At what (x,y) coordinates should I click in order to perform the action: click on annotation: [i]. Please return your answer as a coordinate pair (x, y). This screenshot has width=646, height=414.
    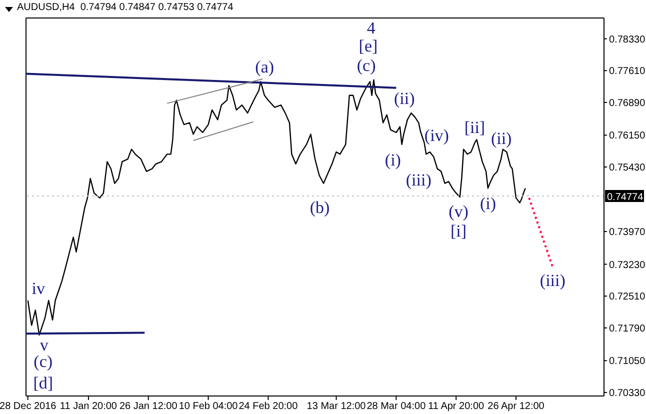
    Looking at the image, I should click on (458, 230).